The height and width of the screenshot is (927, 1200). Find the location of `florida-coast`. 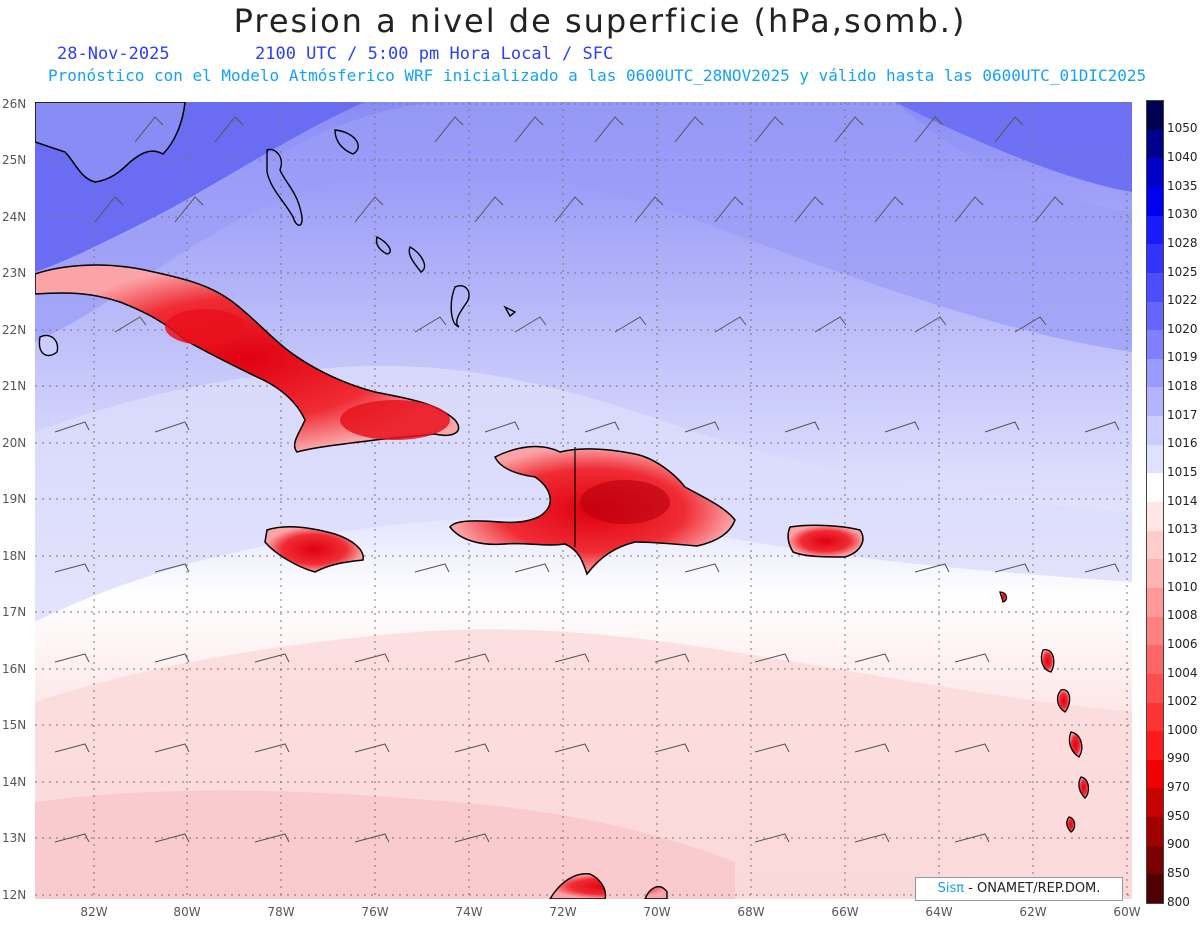

florida-coast is located at coordinates (110, 142).